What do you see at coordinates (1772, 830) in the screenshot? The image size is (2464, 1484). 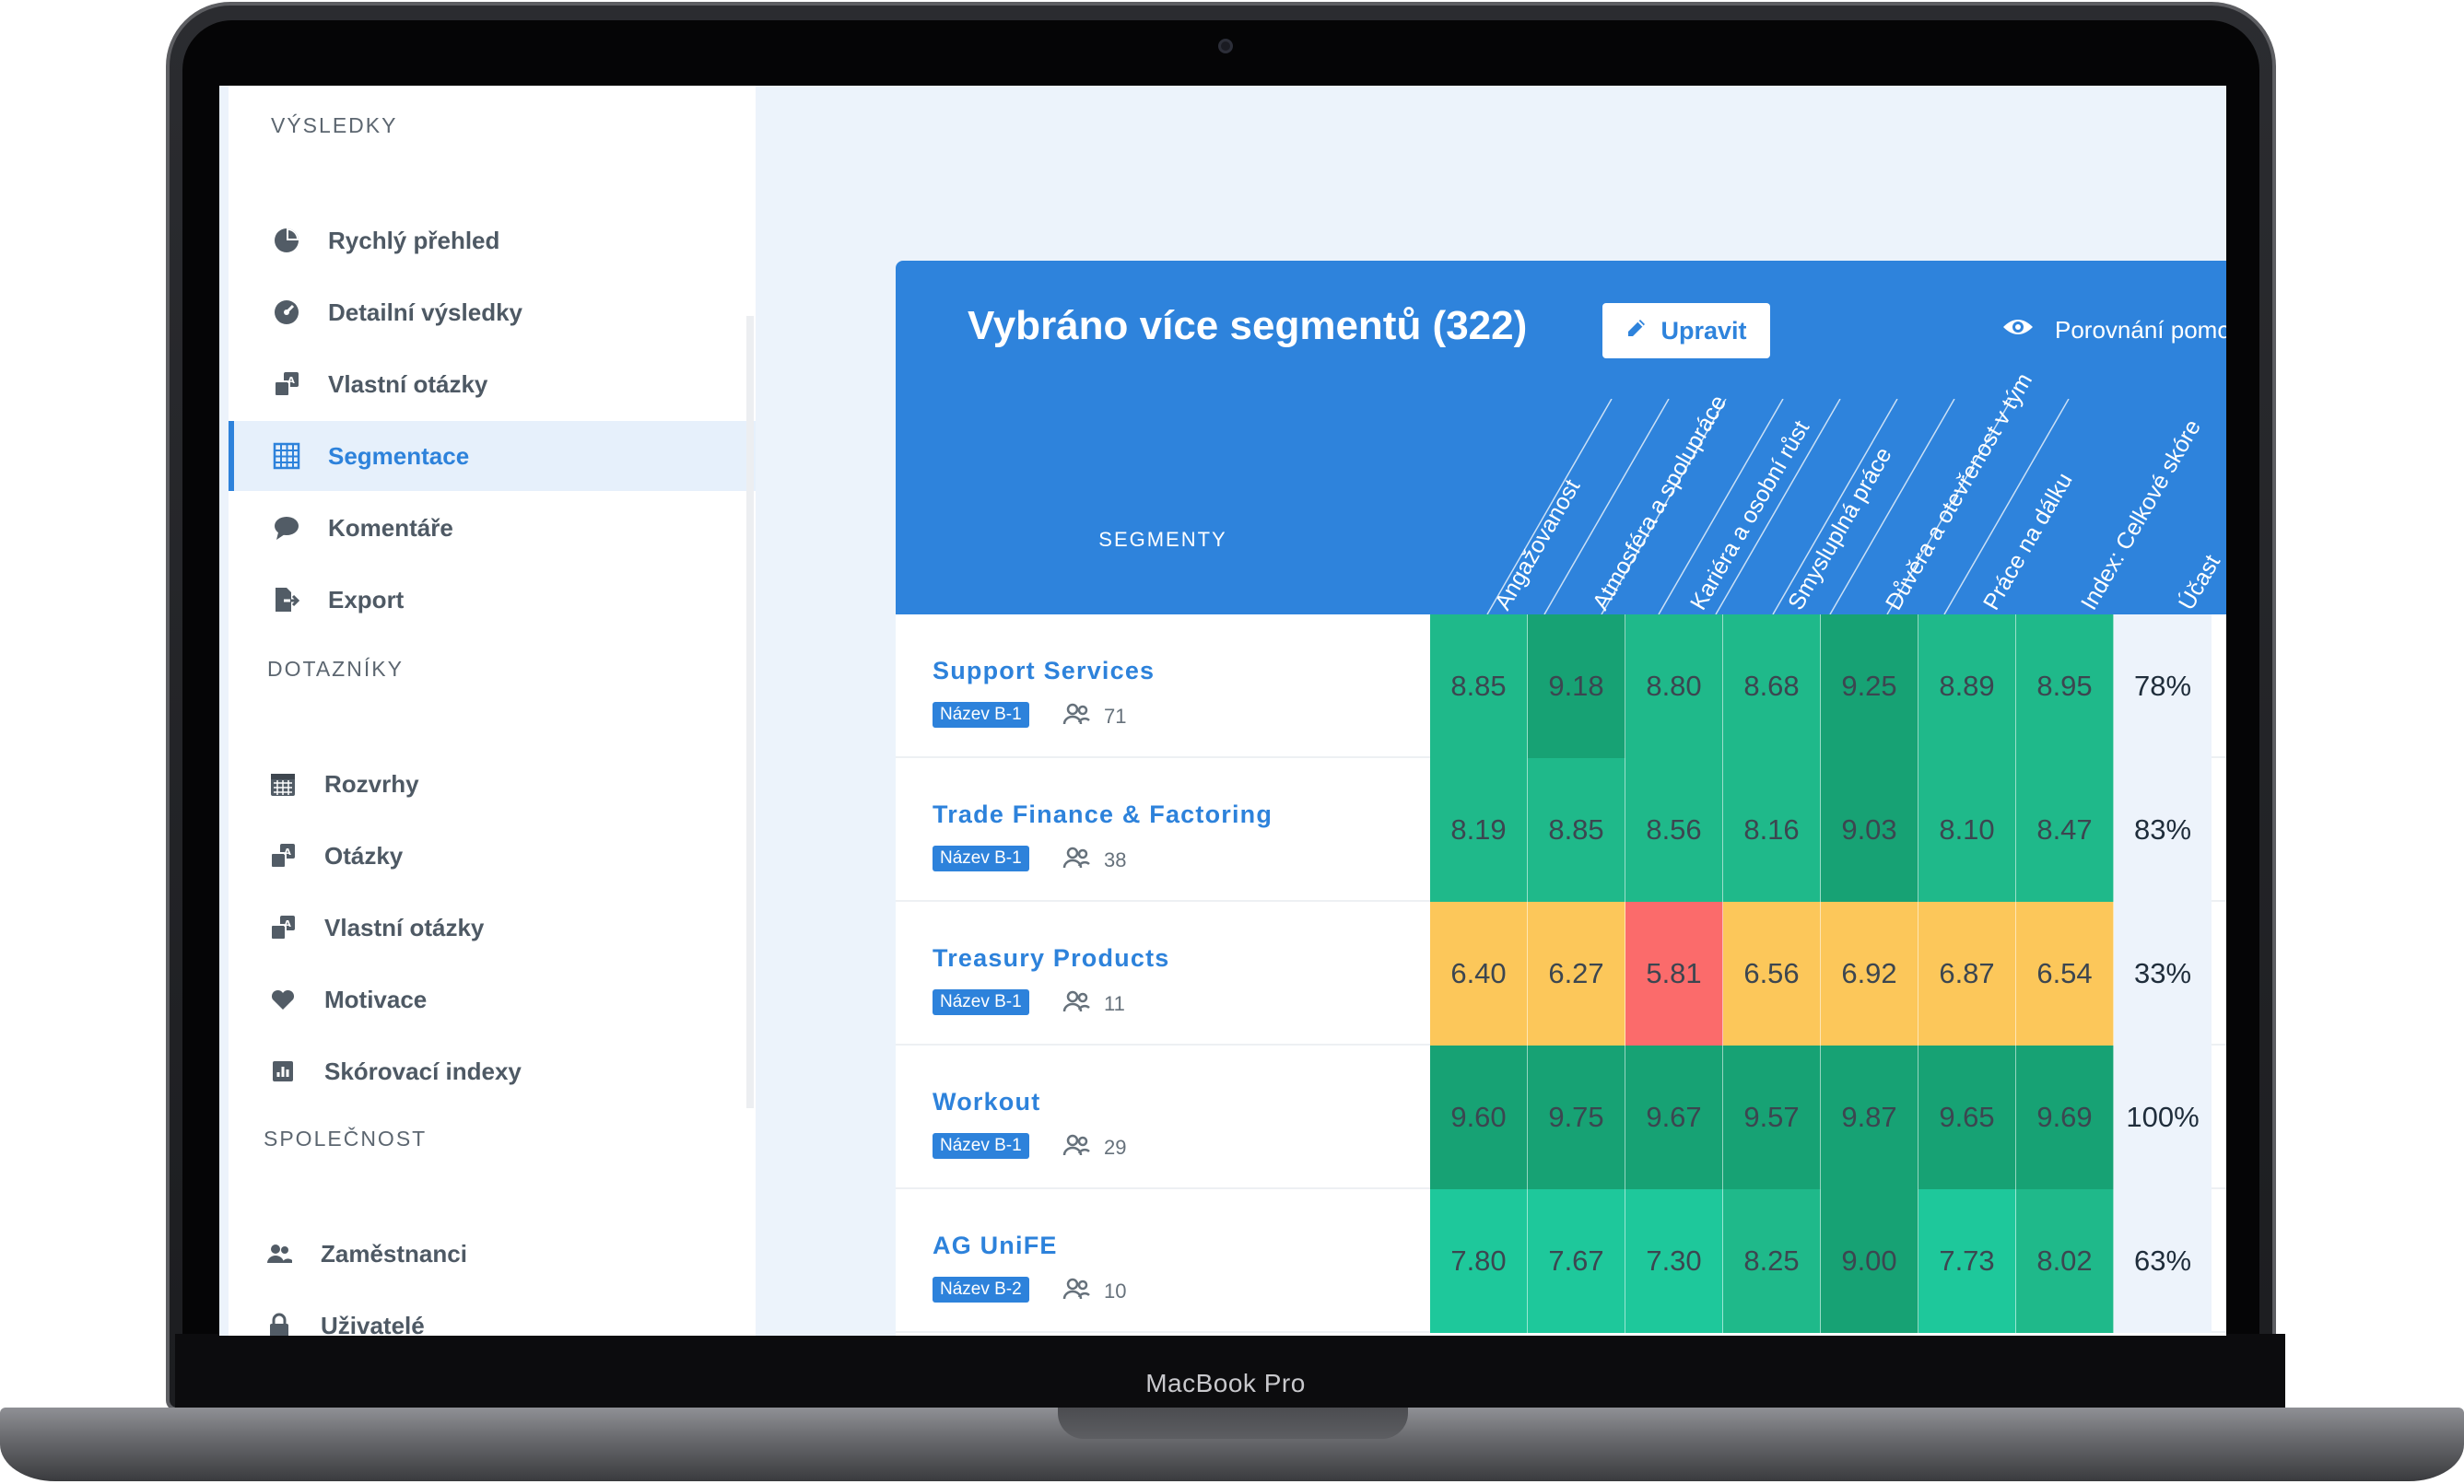 I see `score-cell: 8.16` at bounding box center [1772, 830].